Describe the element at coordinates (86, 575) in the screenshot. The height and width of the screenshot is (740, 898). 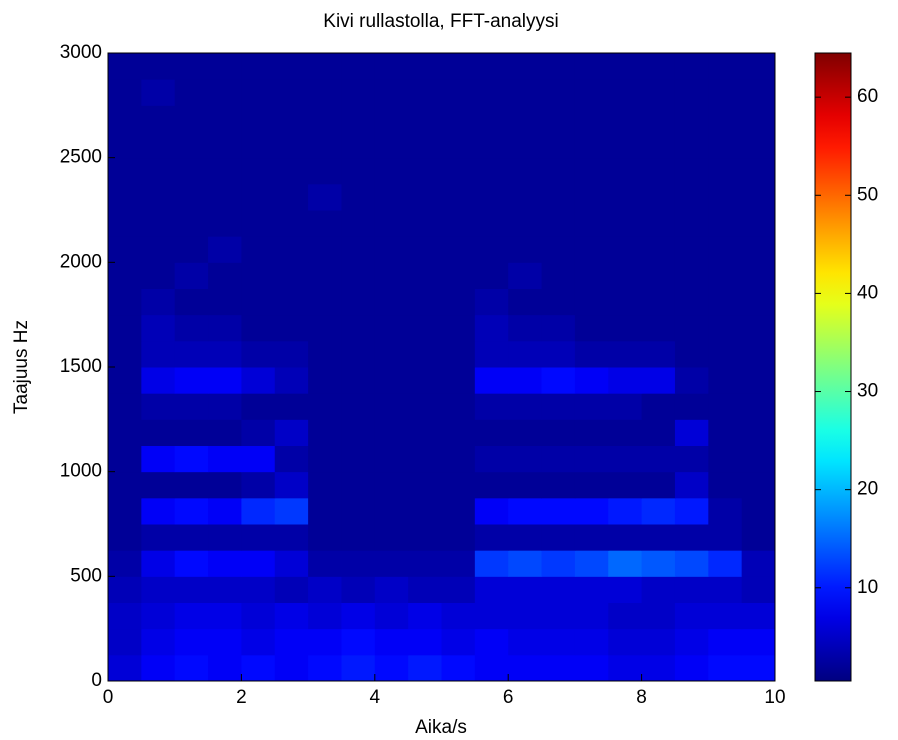
I see `y-tick-label: 500` at that location.